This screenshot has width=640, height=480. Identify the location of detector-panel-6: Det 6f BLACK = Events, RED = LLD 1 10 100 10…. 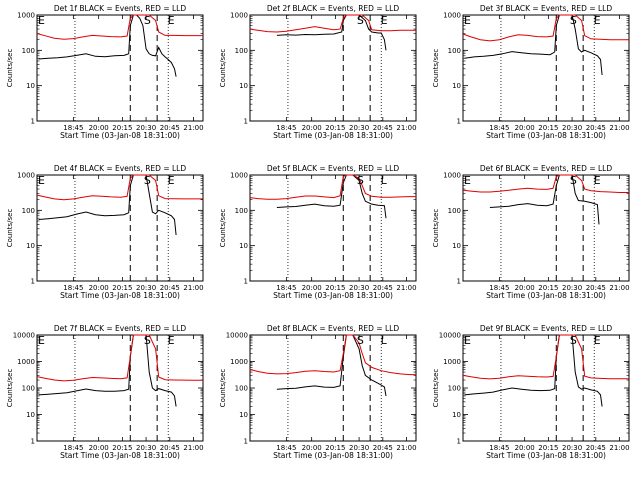
(531, 232).